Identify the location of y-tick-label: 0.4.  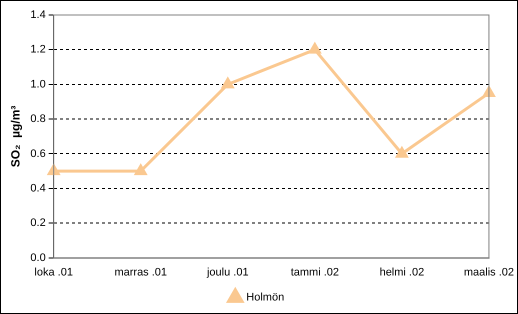
(38, 188).